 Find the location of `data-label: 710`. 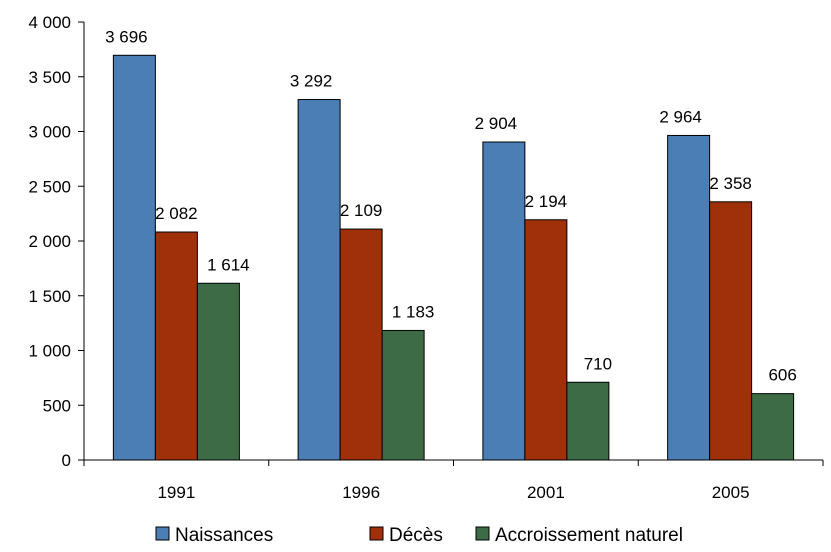

data-label: 710 is located at coordinates (598, 363).